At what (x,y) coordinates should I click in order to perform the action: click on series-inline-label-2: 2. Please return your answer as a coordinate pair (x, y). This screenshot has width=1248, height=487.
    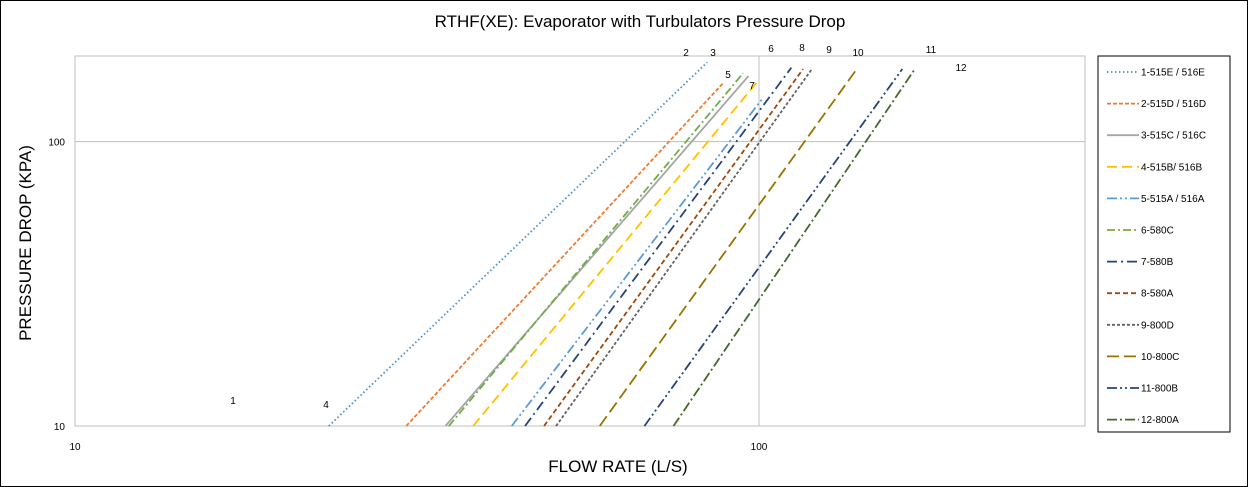
    Looking at the image, I should click on (686, 53).